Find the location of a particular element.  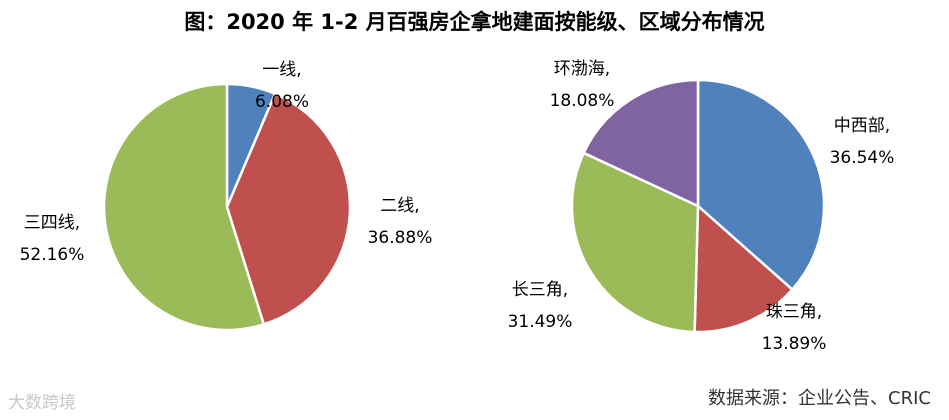

pie2-slice-4-percent: 18.08% is located at coordinates (582, 101).